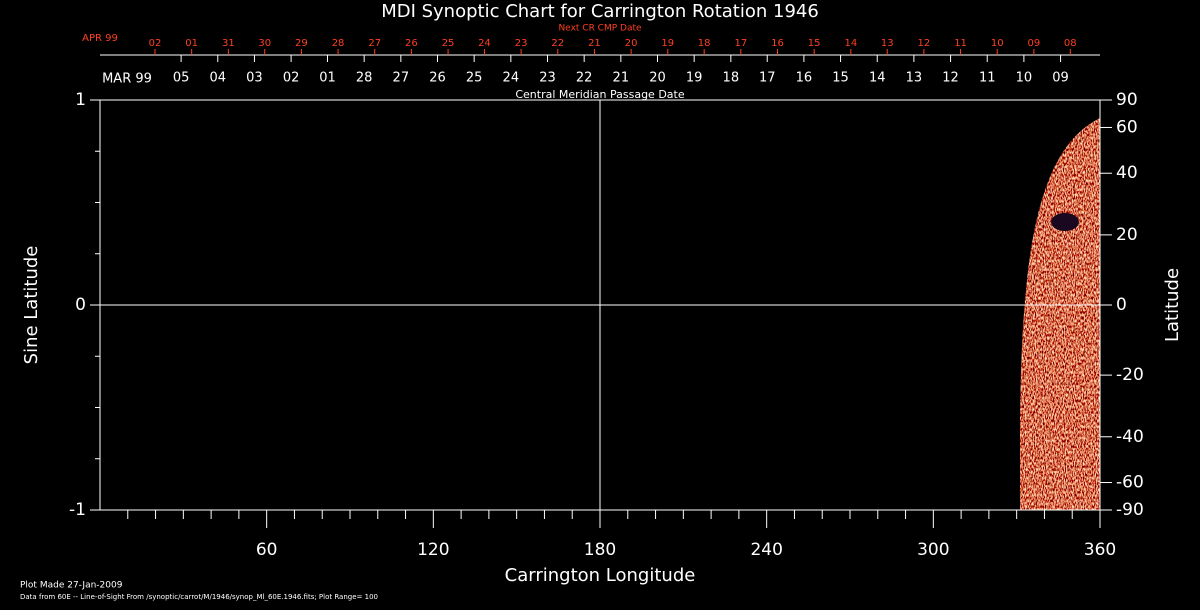 The width and height of the screenshot is (1200, 610). I want to click on y-tick-label: 0, so click(80, 305).